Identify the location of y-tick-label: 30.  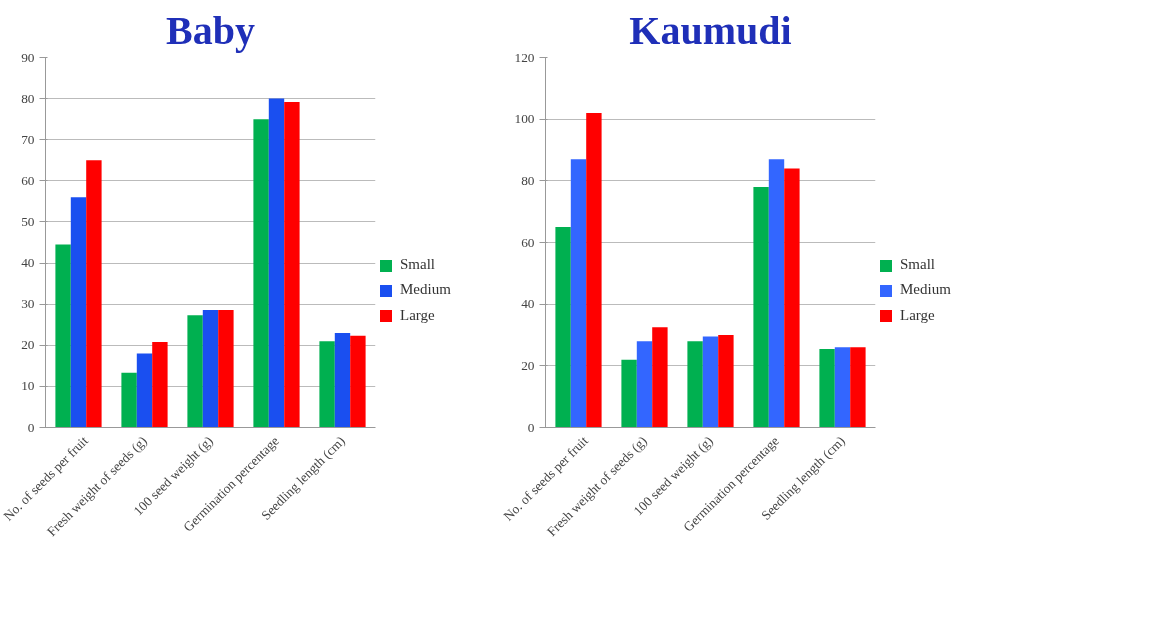
(28, 304).